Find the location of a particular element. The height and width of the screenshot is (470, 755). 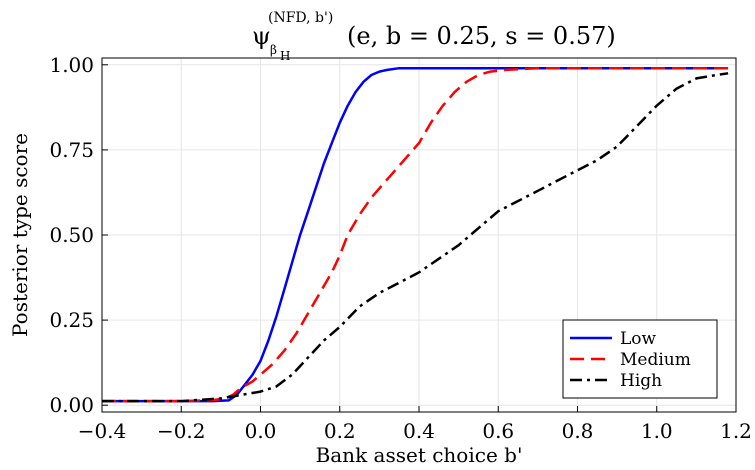

y-tick-label: 0.25 is located at coordinates (71, 320).